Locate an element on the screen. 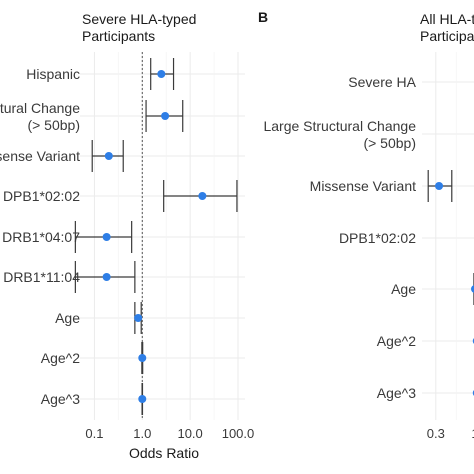 This screenshot has width=474, height=474. x-tick-label: 0.1 is located at coordinates (94, 433).